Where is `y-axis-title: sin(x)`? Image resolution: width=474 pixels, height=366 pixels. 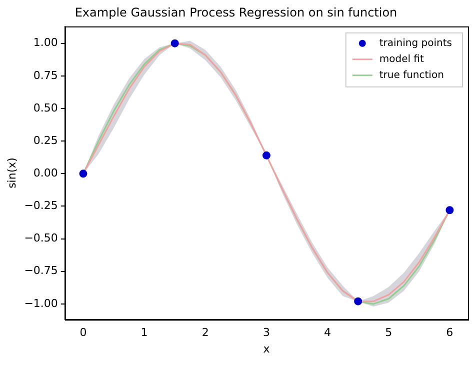
y-axis-title: sin(x) is located at coordinates (11, 173).